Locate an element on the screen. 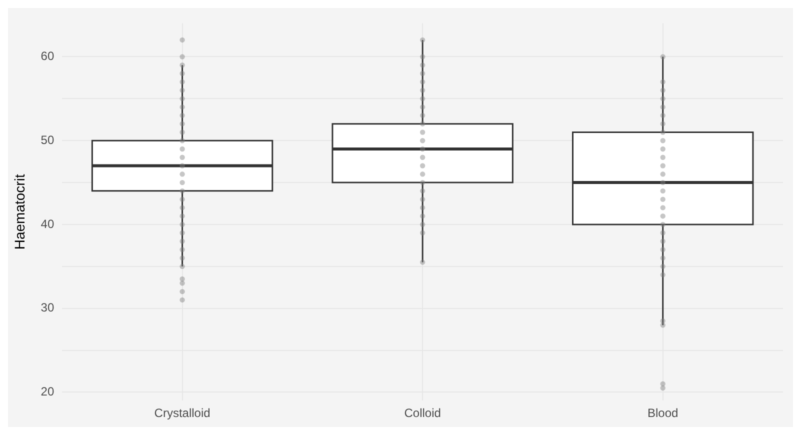  x-tick-label: Crystalloid is located at coordinates (182, 413).